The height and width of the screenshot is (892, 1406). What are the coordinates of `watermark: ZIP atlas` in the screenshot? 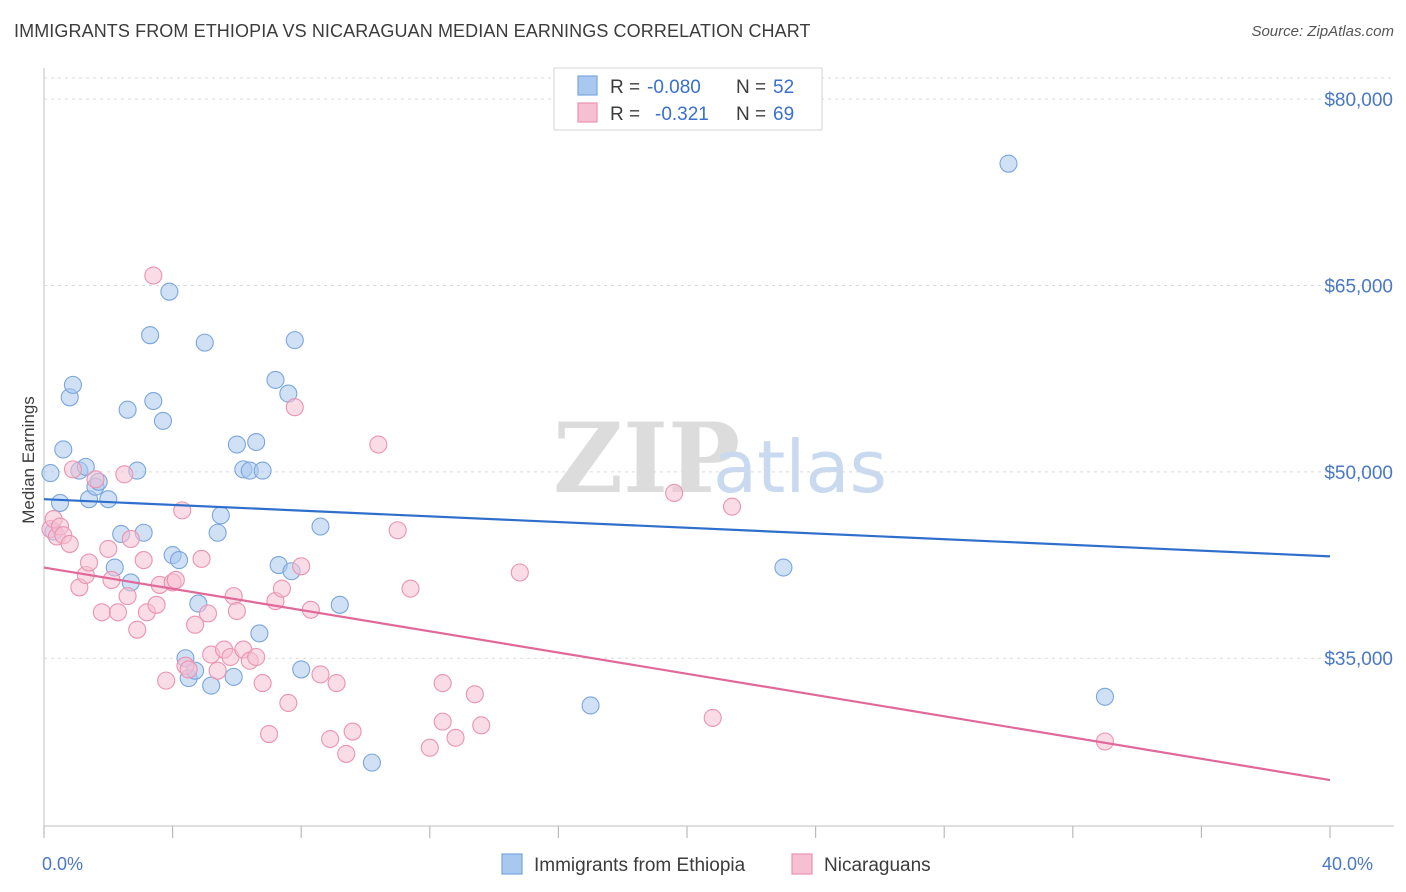 It's located at (720, 458).